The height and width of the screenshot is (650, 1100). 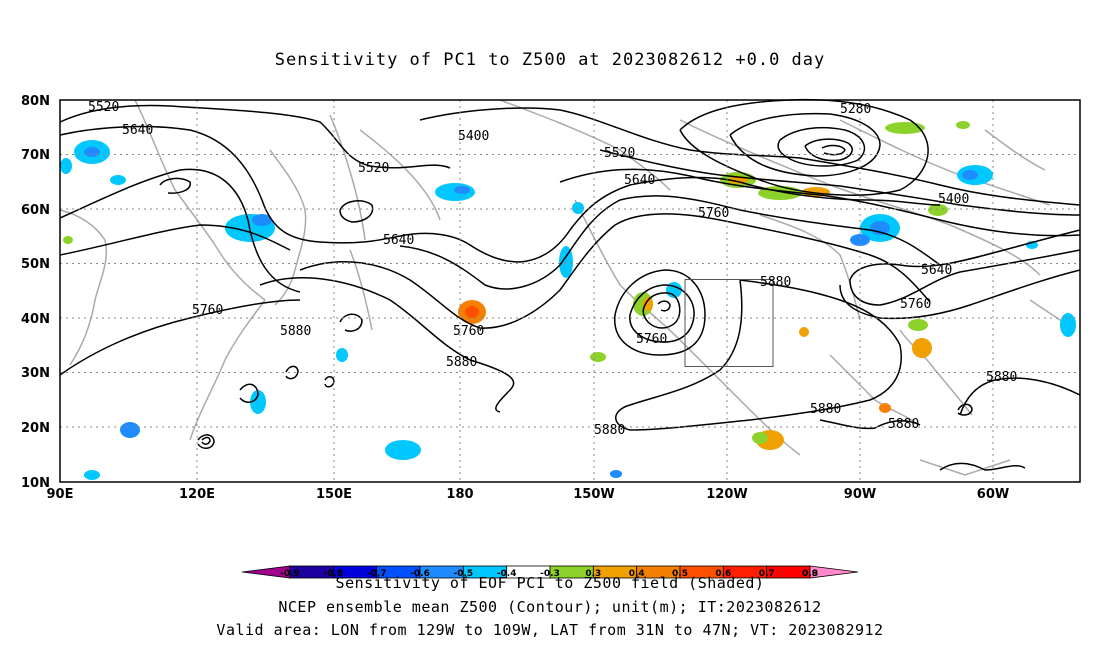 What do you see at coordinates (726, 494) in the screenshot?
I see `lon-label: 120W` at bounding box center [726, 494].